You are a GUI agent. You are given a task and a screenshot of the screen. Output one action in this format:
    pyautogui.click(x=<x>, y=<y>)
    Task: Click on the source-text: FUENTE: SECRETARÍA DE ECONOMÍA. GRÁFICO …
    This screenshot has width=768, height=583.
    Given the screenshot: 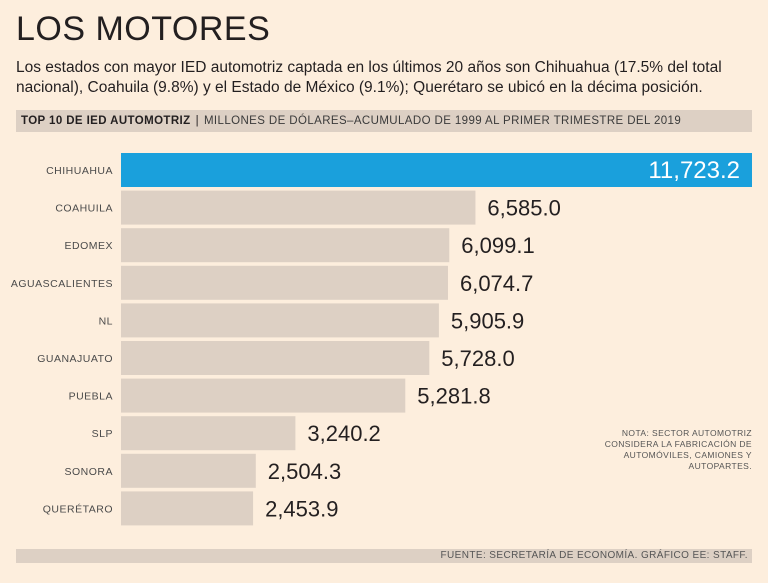 What is the action you would take?
    pyautogui.click(x=594, y=555)
    